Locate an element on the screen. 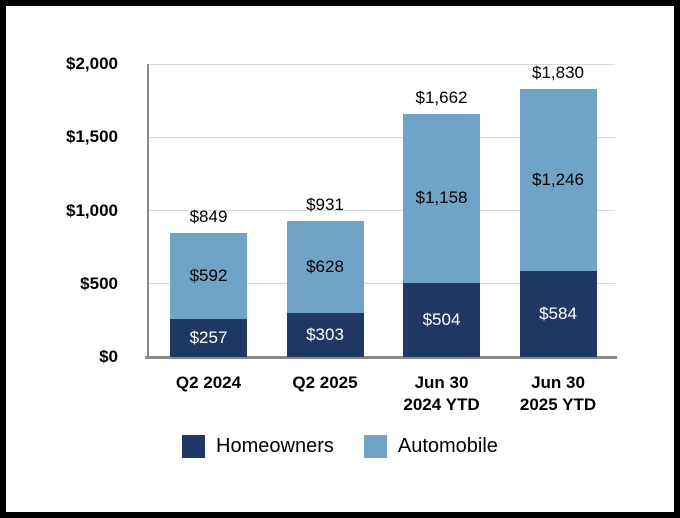 This screenshot has width=680, height=518. bar-group: $1,158 $504 is located at coordinates (441, 235).